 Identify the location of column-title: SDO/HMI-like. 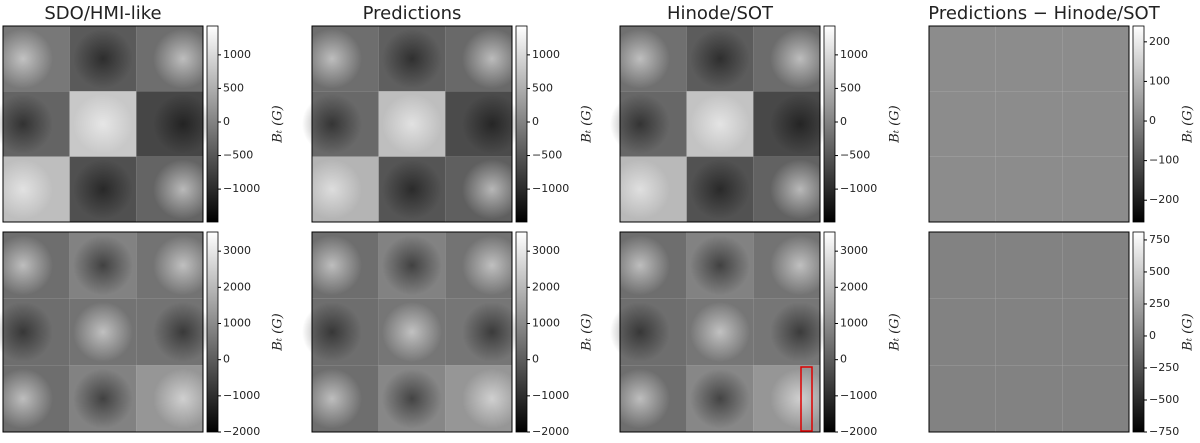
(102, 13).